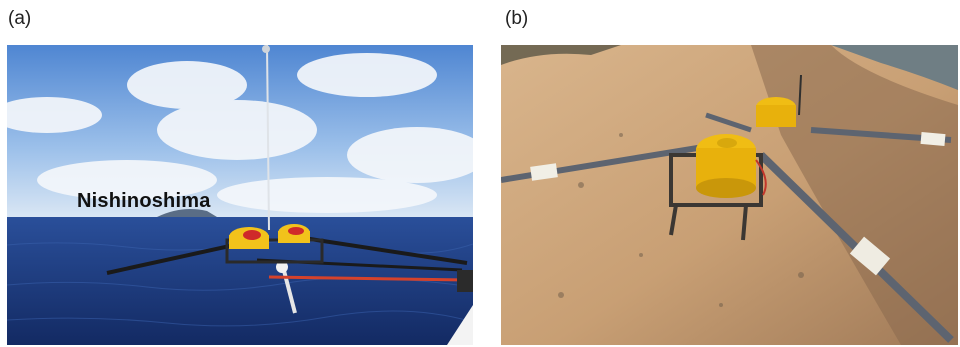 This screenshot has height=347, width=960. Describe the element at coordinates (776, 112) in the screenshot. I see `instrument-yellow-back` at that location.